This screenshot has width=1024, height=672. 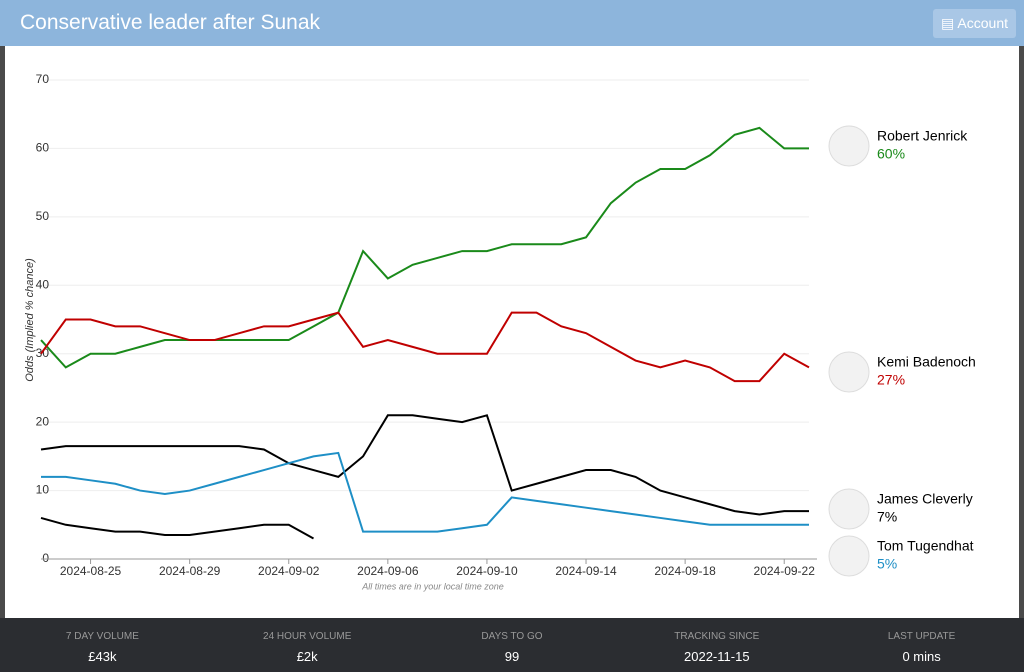 What do you see at coordinates (388, 571) in the screenshot?
I see `x-tick-label: 2024-09-06` at bounding box center [388, 571].